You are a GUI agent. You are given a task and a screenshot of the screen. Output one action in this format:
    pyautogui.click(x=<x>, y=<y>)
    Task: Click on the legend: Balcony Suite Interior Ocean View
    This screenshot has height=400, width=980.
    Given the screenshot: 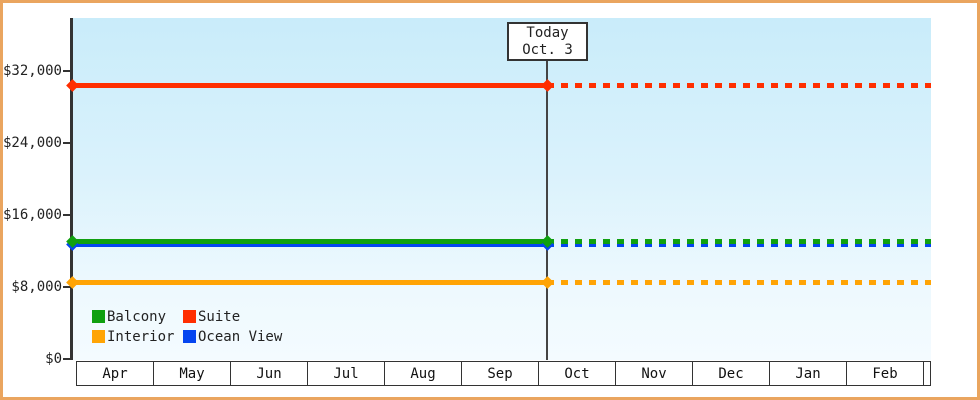 What is the action you would take?
    pyautogui.click(x=187, y=326)
    